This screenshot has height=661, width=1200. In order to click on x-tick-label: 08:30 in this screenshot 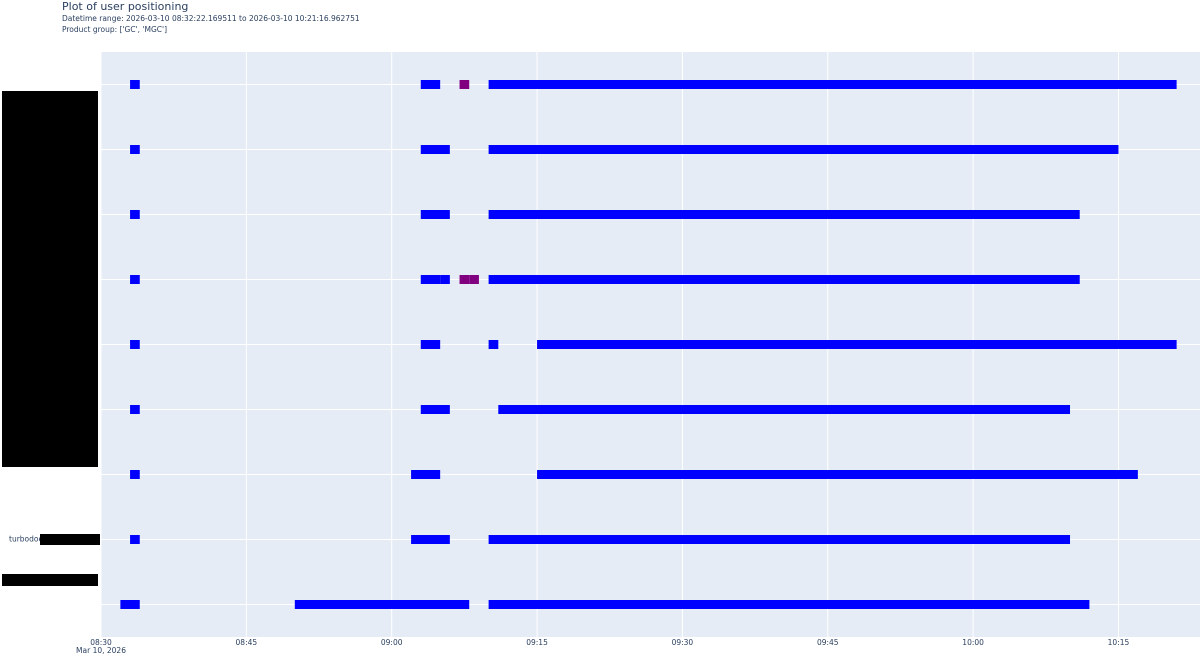, I will do `click(101, 642)`.